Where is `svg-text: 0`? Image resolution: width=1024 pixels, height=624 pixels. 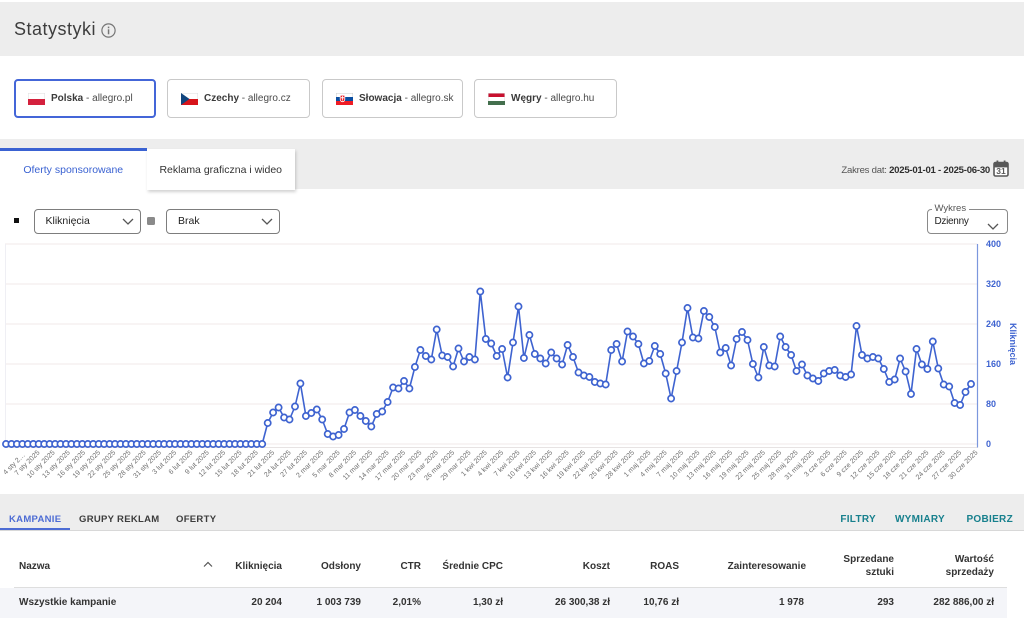
svg-text: 0 is located at coordinates (988, 444).